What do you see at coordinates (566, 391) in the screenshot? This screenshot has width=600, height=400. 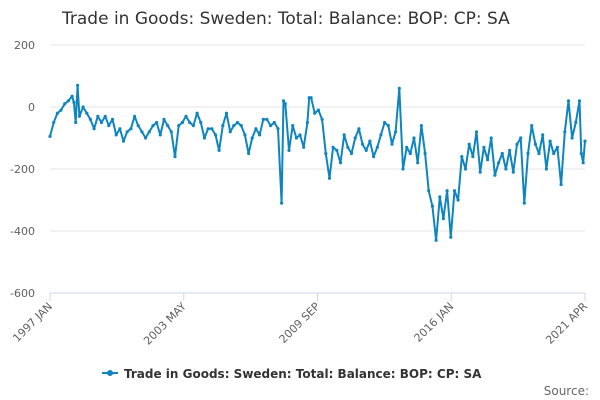 I see `credit-source: Source:` at bounding box center [566, 391].